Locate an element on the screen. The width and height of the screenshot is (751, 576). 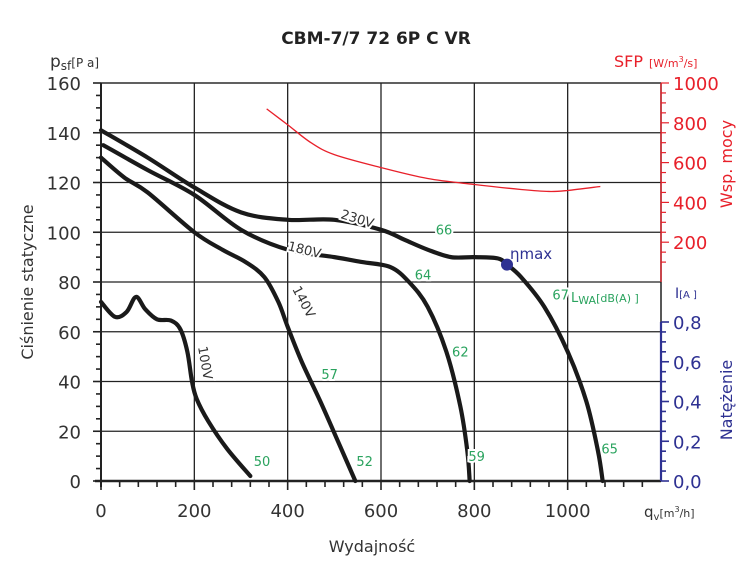
x-tick-label: 1000 is located at coordinates (568, 511).